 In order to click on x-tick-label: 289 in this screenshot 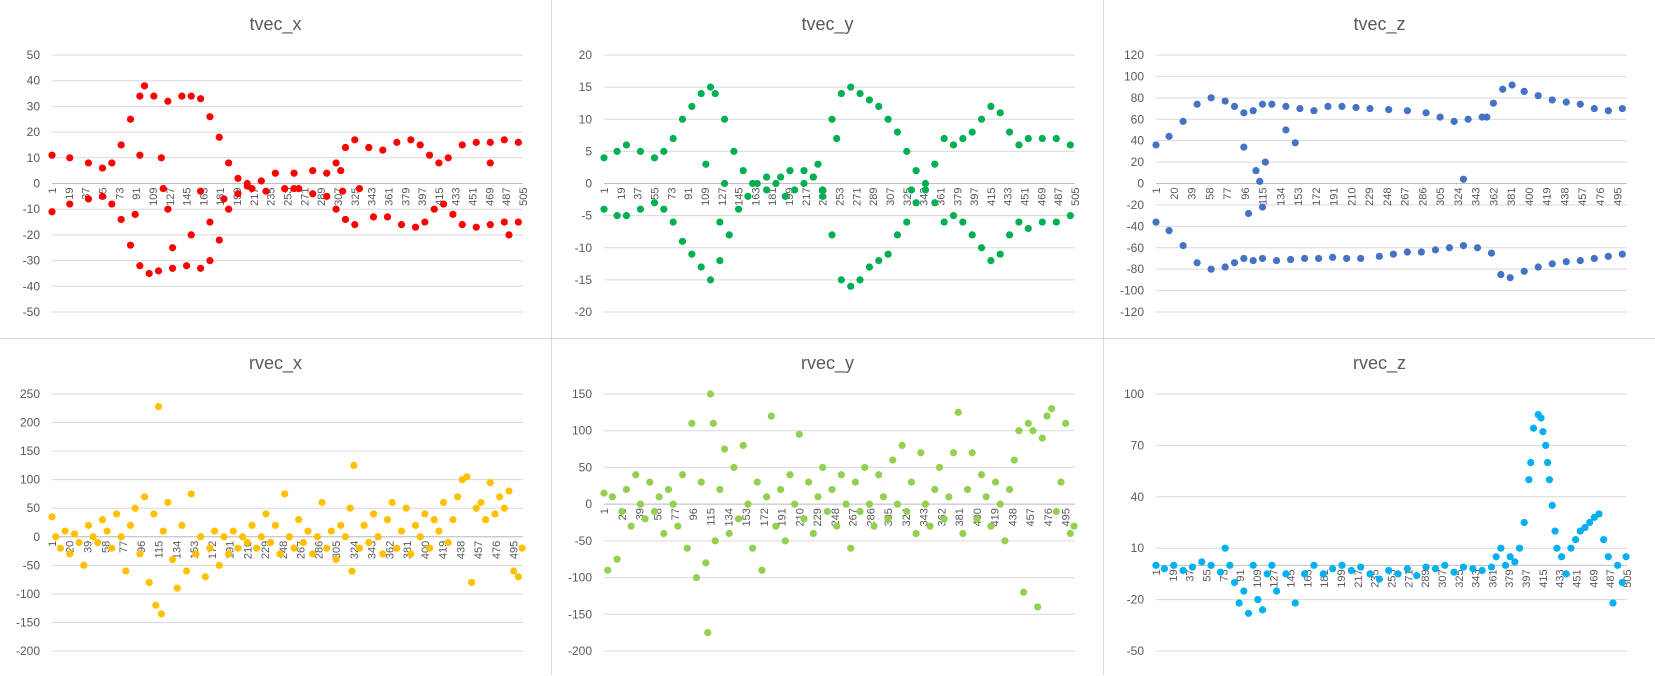, I will do `click(874, 197)`.